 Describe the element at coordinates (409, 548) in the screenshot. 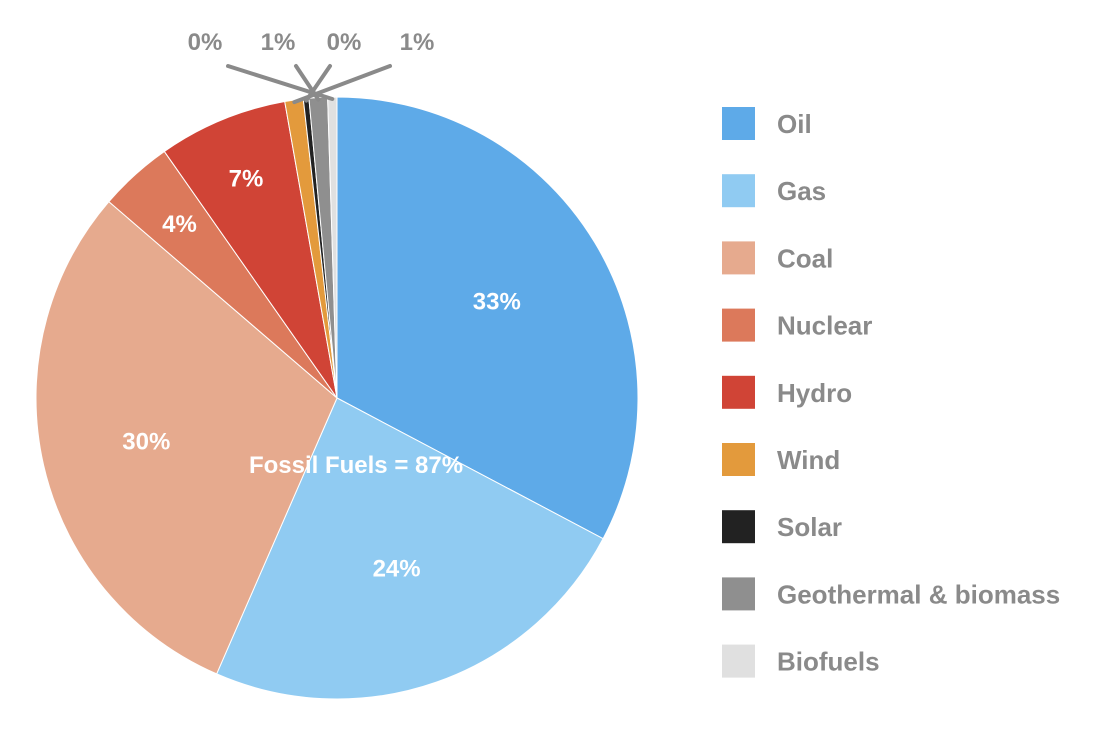

I see `pie-slice-gas` at that location.